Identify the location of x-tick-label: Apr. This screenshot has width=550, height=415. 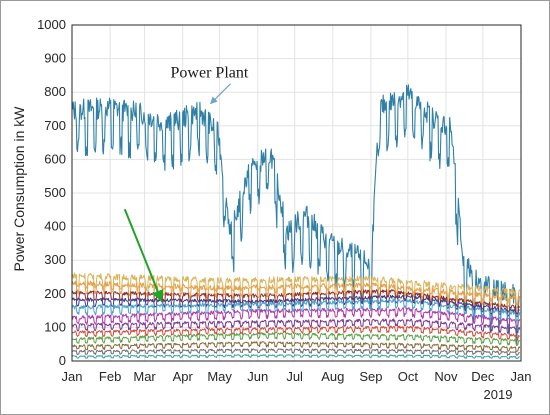
(183, 376).